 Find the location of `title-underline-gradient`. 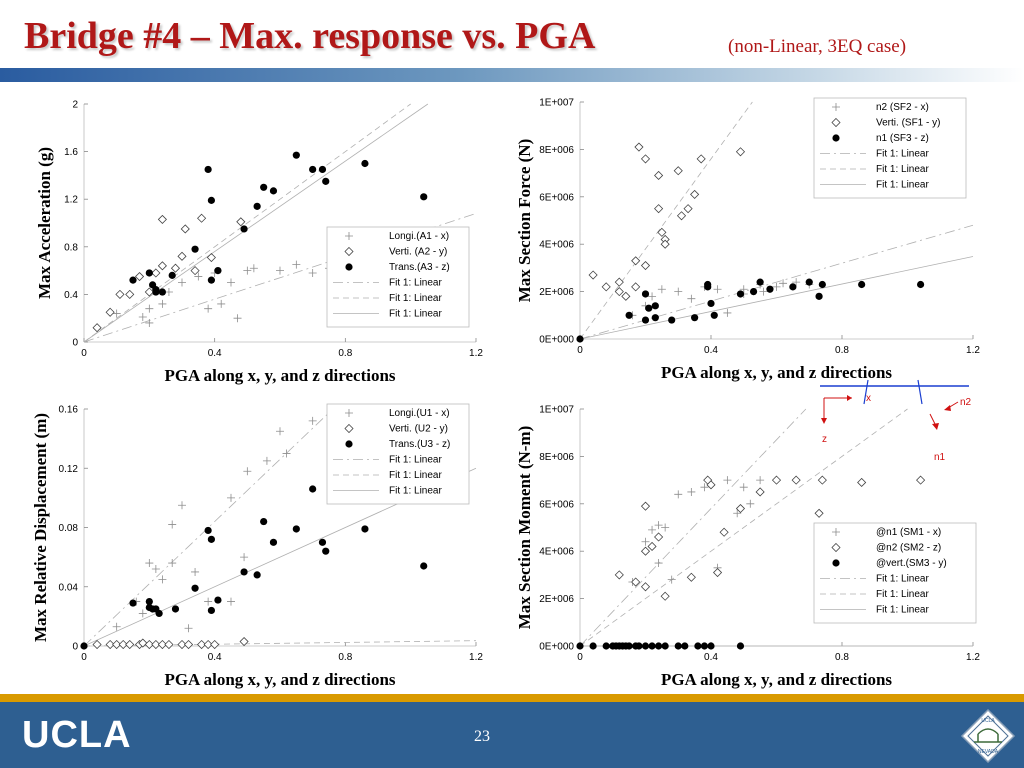

title-underline-gradient is located at coordinates (512, 75).